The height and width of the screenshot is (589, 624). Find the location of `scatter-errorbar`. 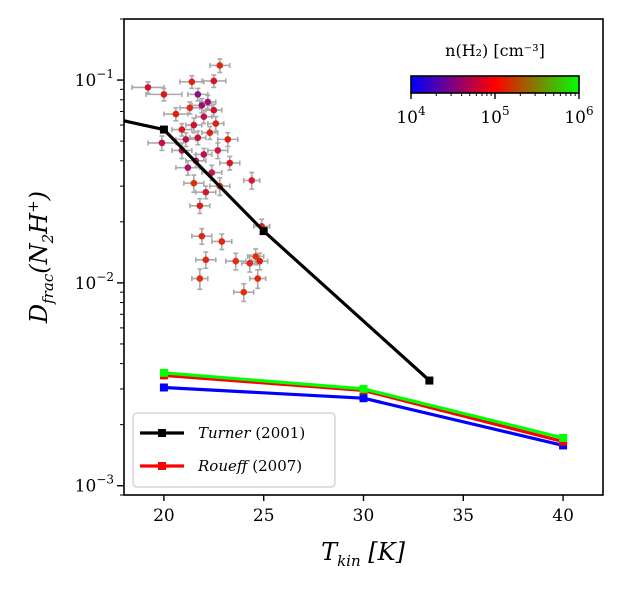

scatter-errorbar is located at coordinates (235, 261).